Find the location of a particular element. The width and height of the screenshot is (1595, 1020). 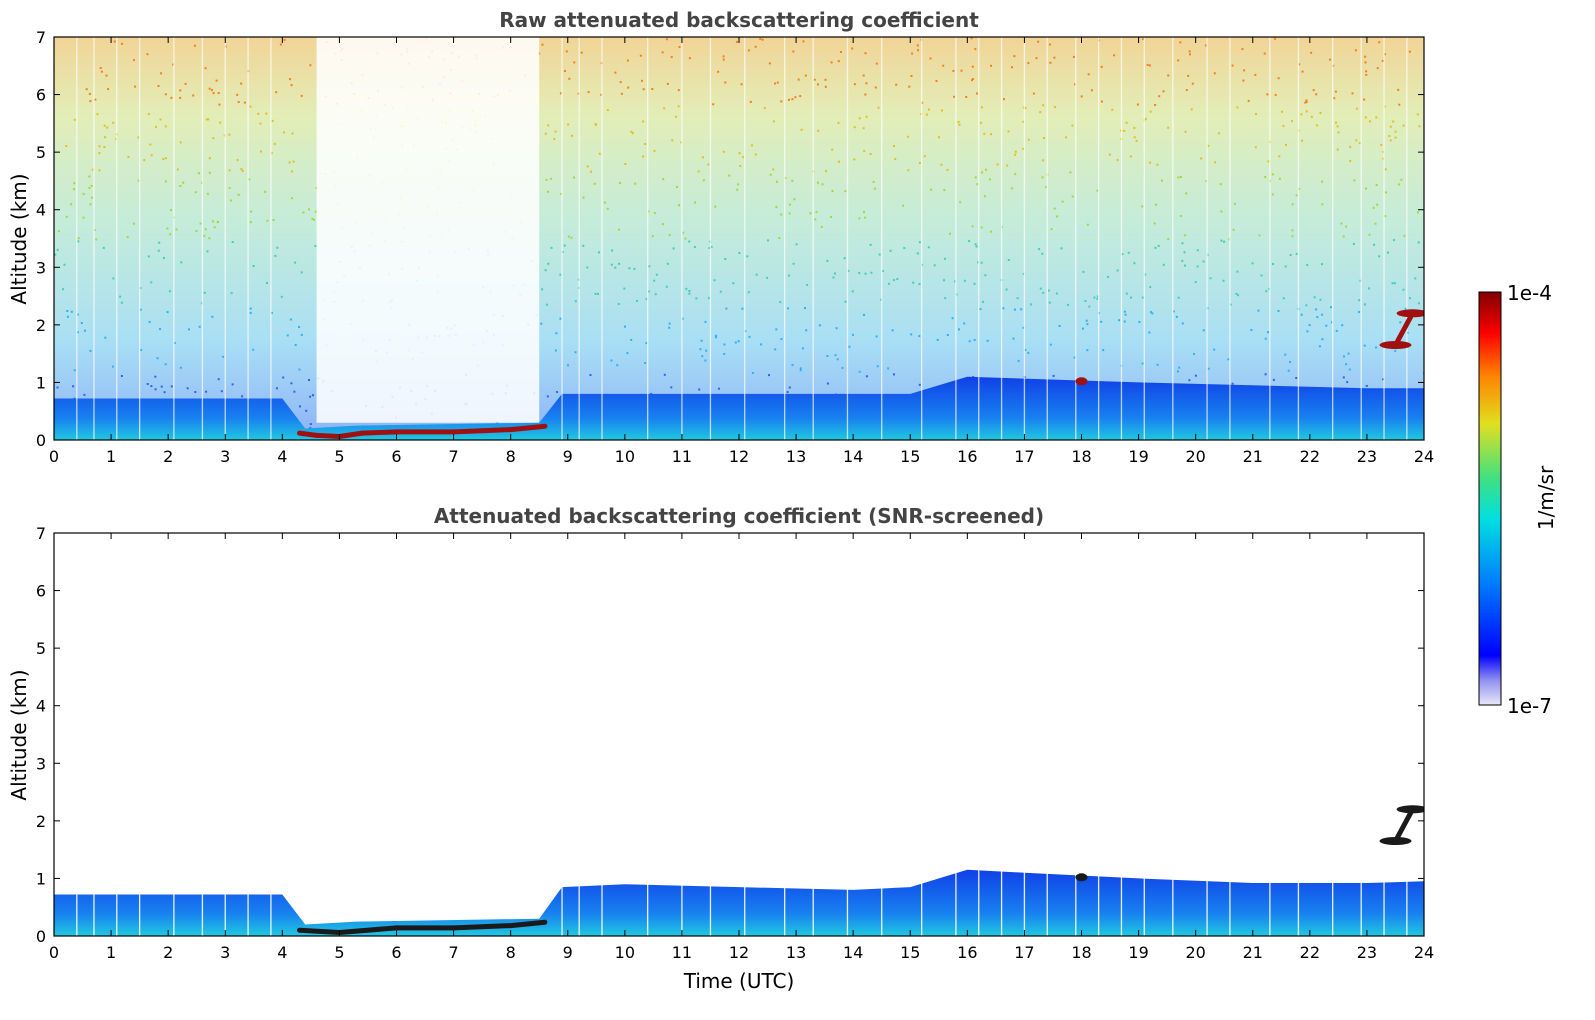

boundary-layer-area is located at coordinates (739, 902).